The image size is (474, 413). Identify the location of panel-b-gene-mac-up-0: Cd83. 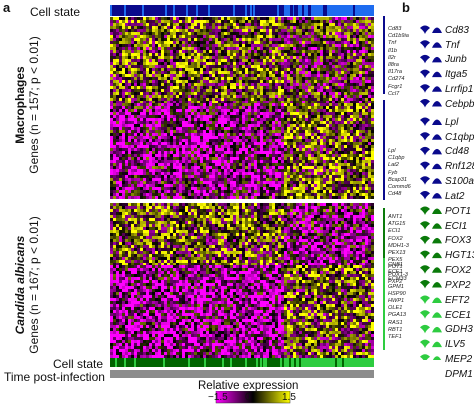
(459, 31).